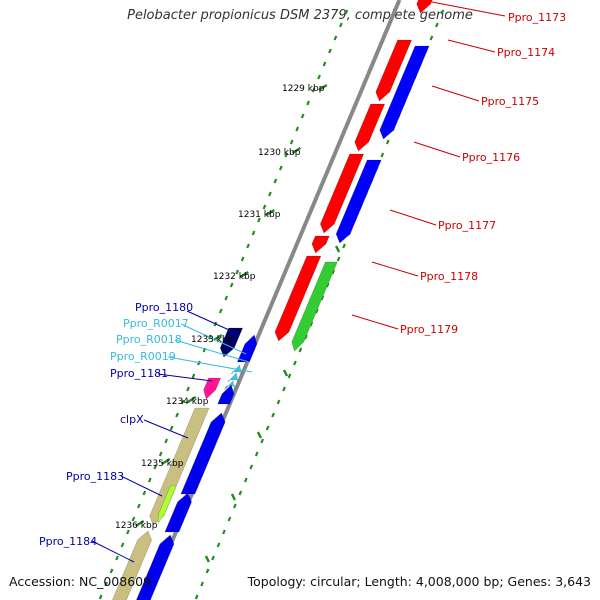  What do you see at coordinates (234, 277) in the screenshot?
I see `scale-label: 1232 kbp` at bounding box center [234, 277].